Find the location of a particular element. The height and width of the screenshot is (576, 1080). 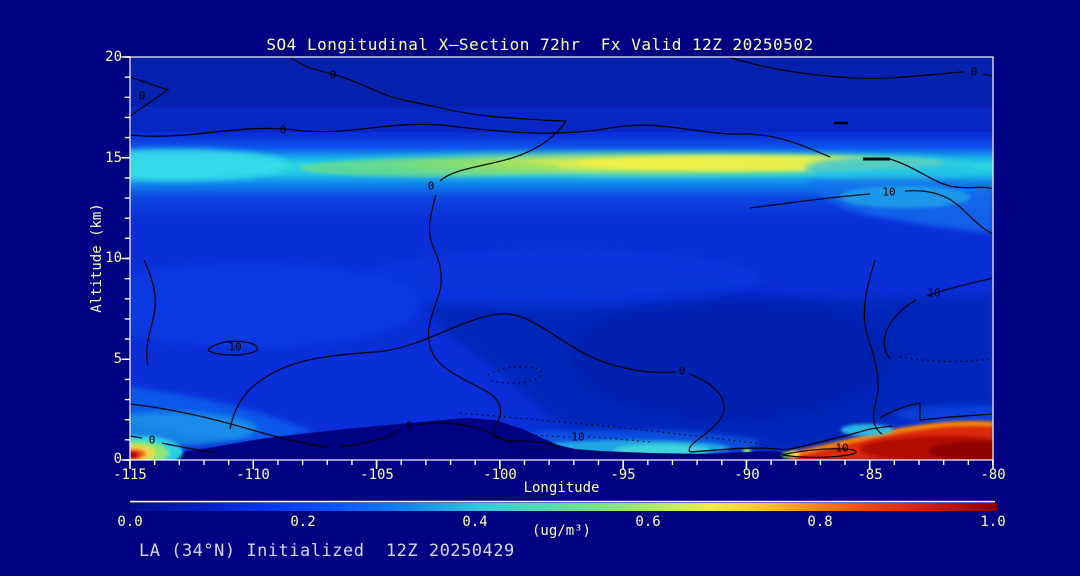

x-tick-label: -100 is located at coordinates (500, 475).